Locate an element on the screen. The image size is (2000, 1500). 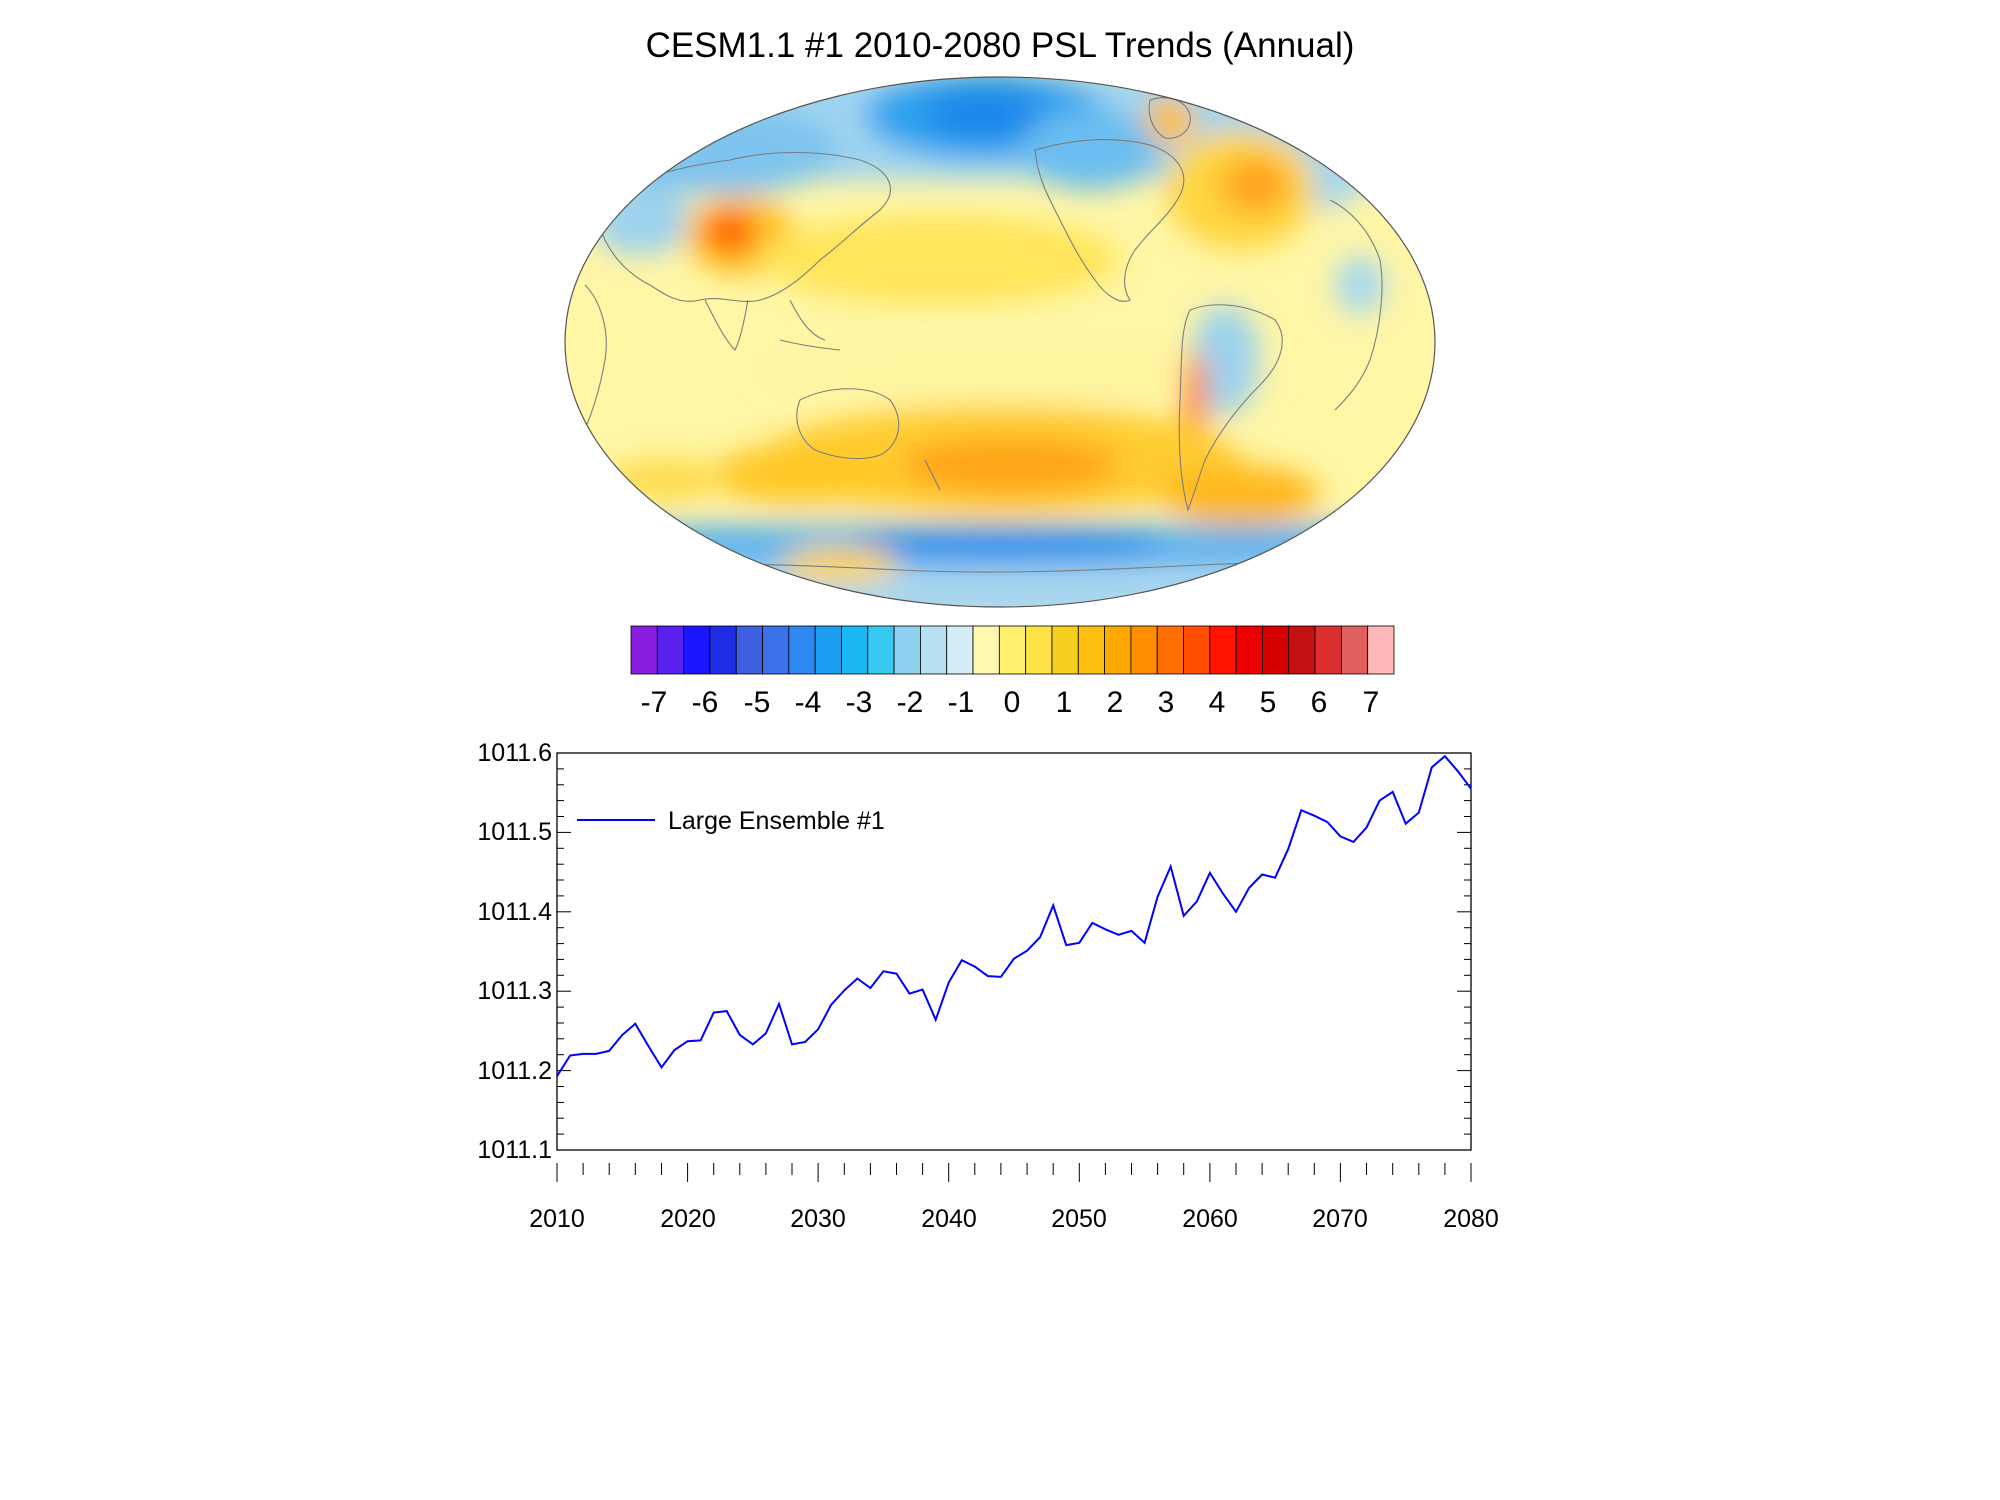
x-tick-label: 2030 is located at coordinates (818, 1219).